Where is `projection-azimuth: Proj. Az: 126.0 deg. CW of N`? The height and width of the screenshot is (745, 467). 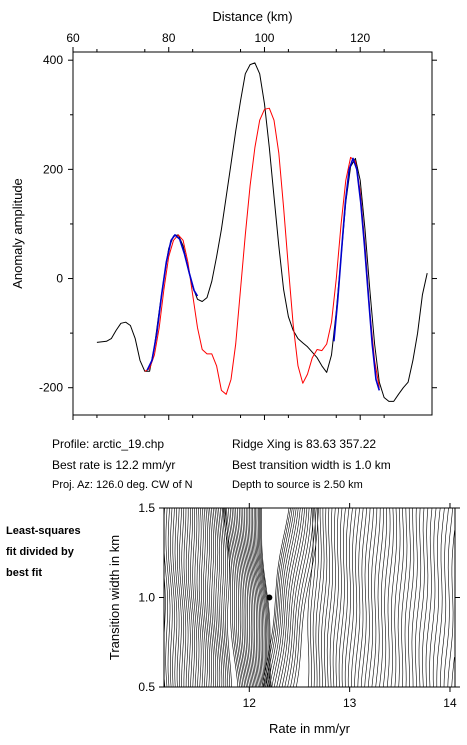
projection-azimuth: Proj. Az: 126.0 deg. CW of N is located at coordinates (122, 485).